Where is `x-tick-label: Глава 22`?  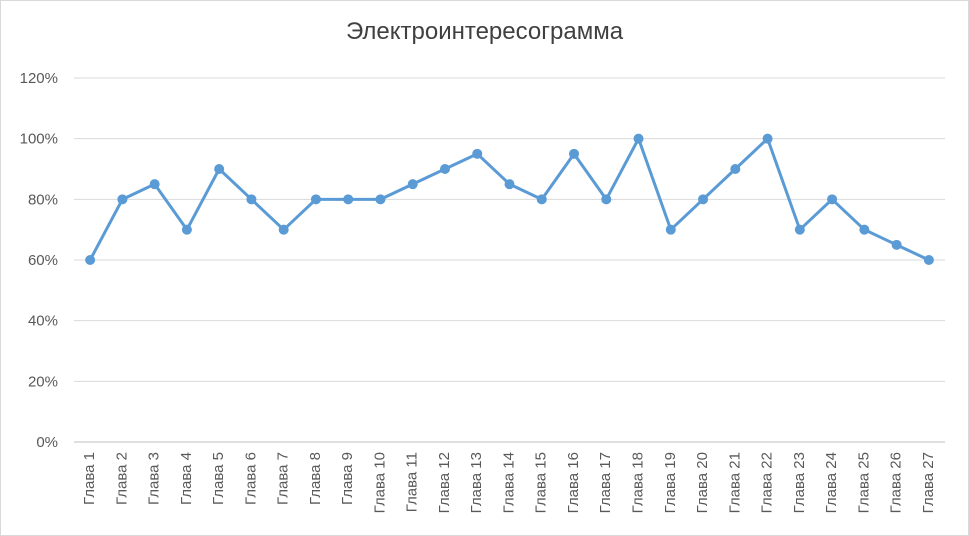
x-tick-label: Глава 22 is located at coordinates (767, 482).